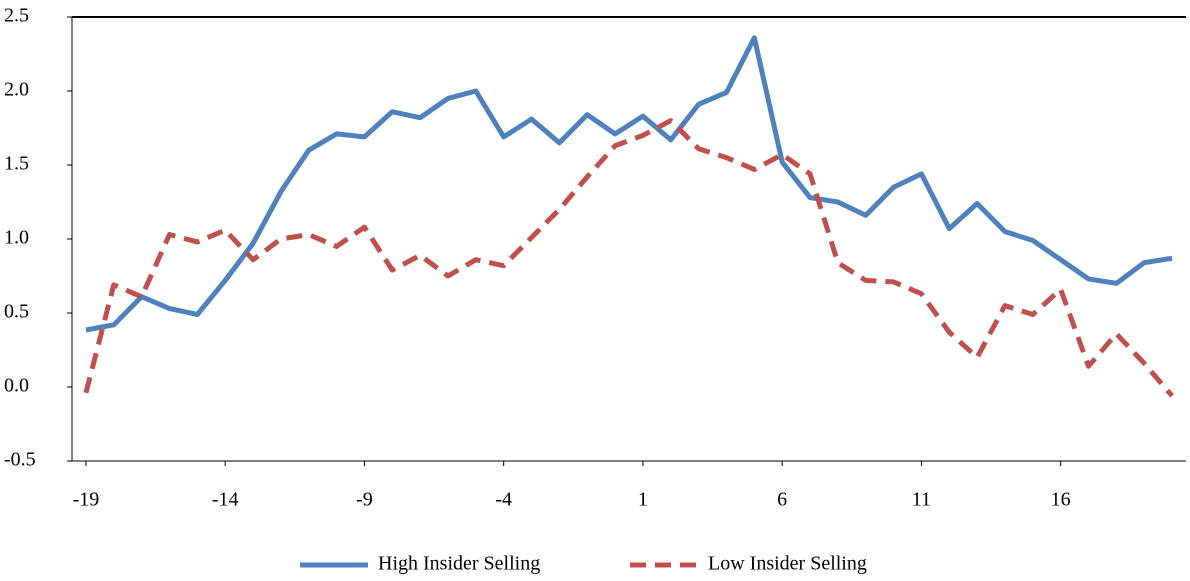 Image resolution: width=1190 pixels, height=581 pixels. Describe the element at coordinates (16, 238) in the screenshot. I see `y-tick-label: 1.0` at that location.